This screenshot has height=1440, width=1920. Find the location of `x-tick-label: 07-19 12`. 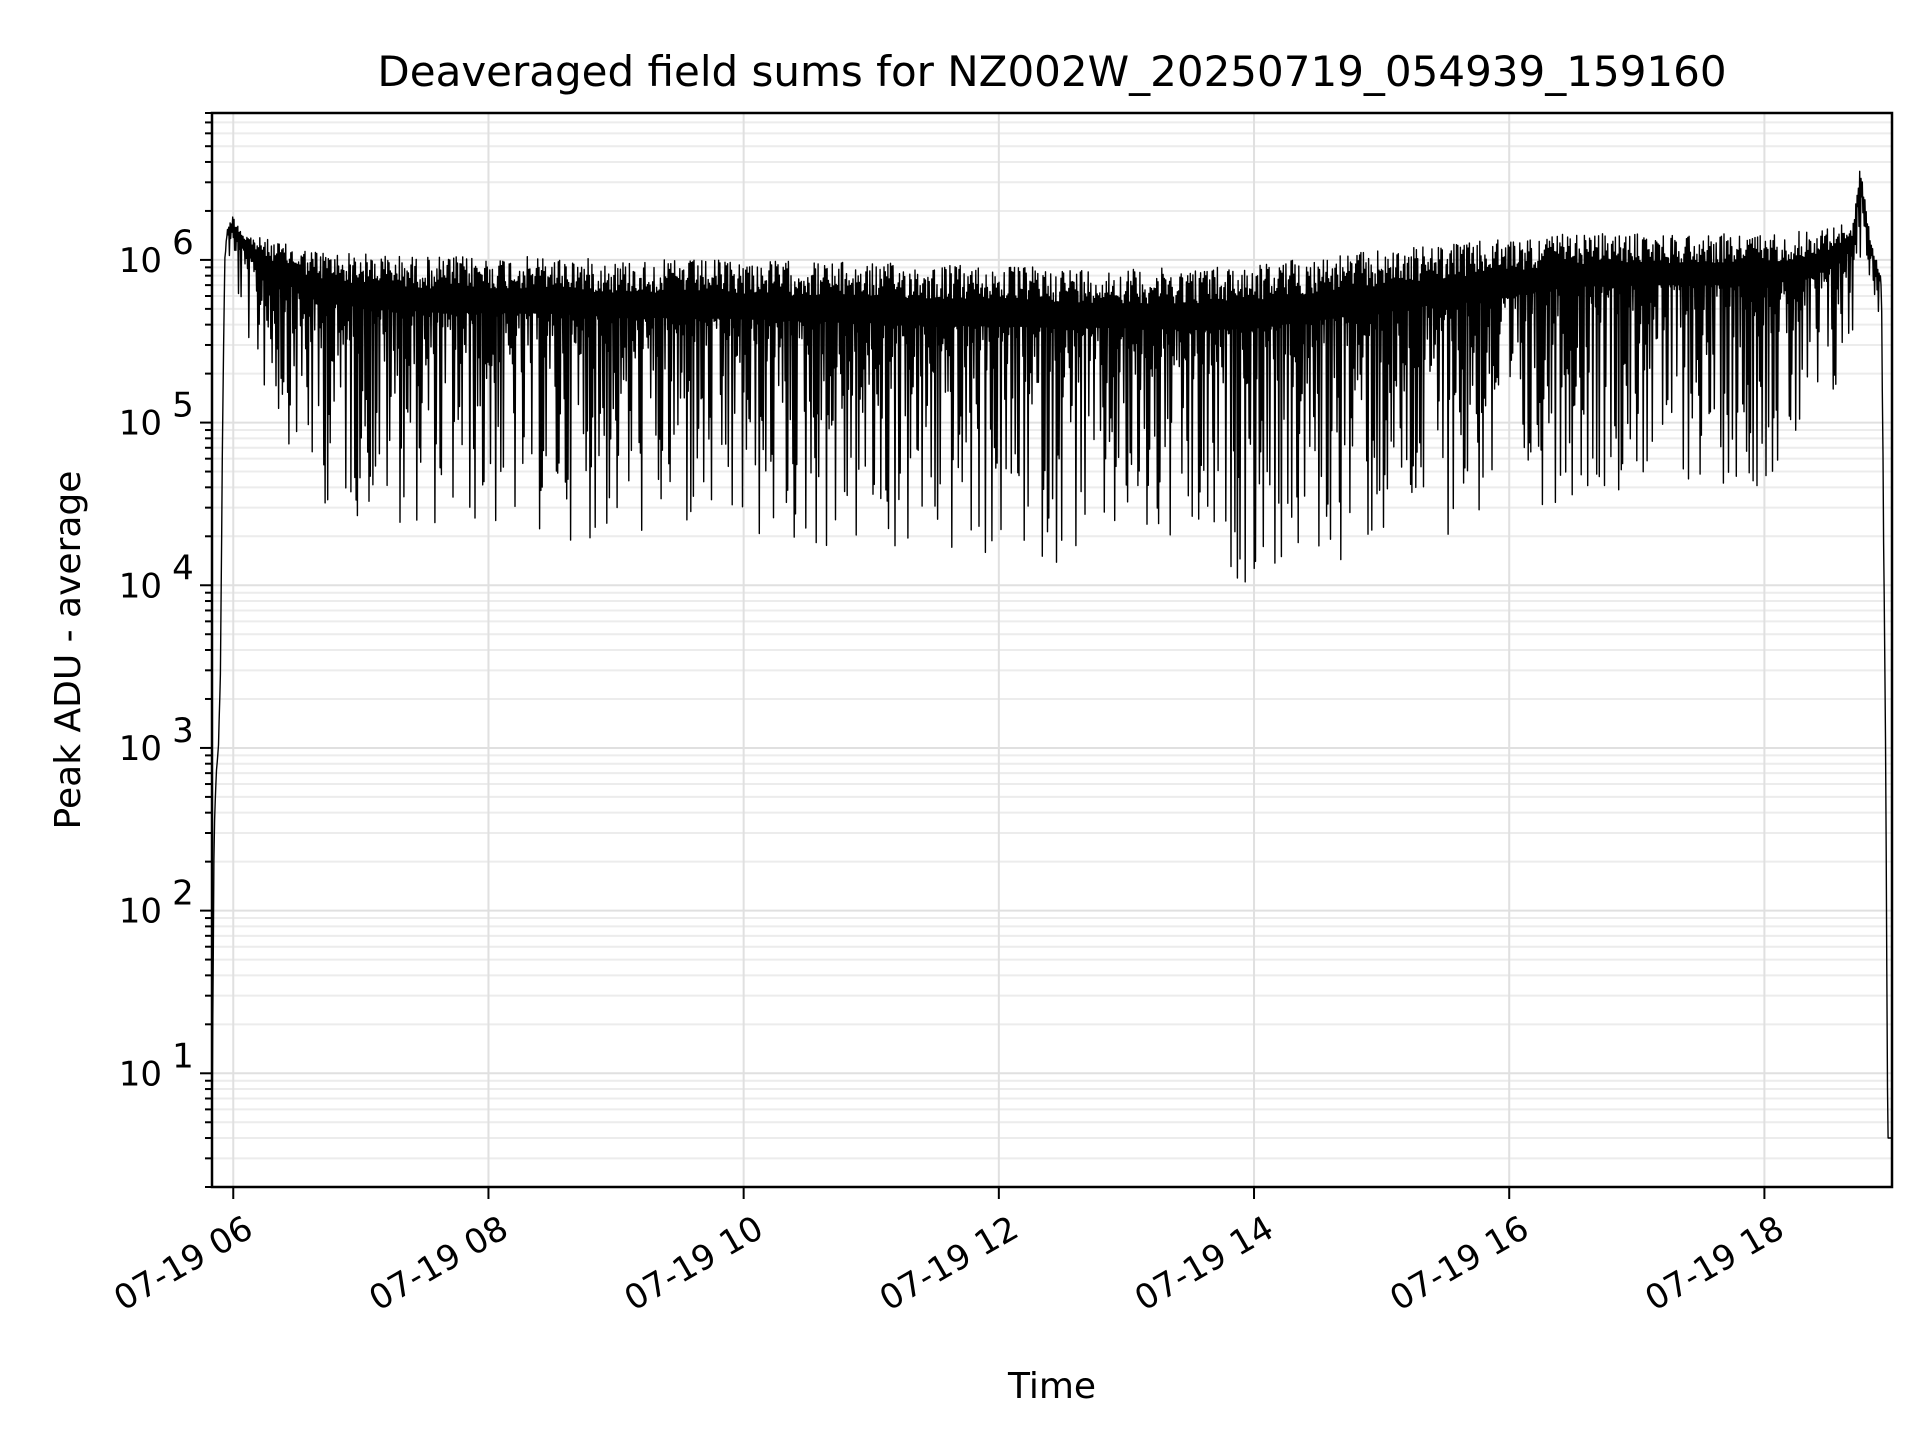

x-tick-label: 07-19 12 is located at coordinates (949, 1263).